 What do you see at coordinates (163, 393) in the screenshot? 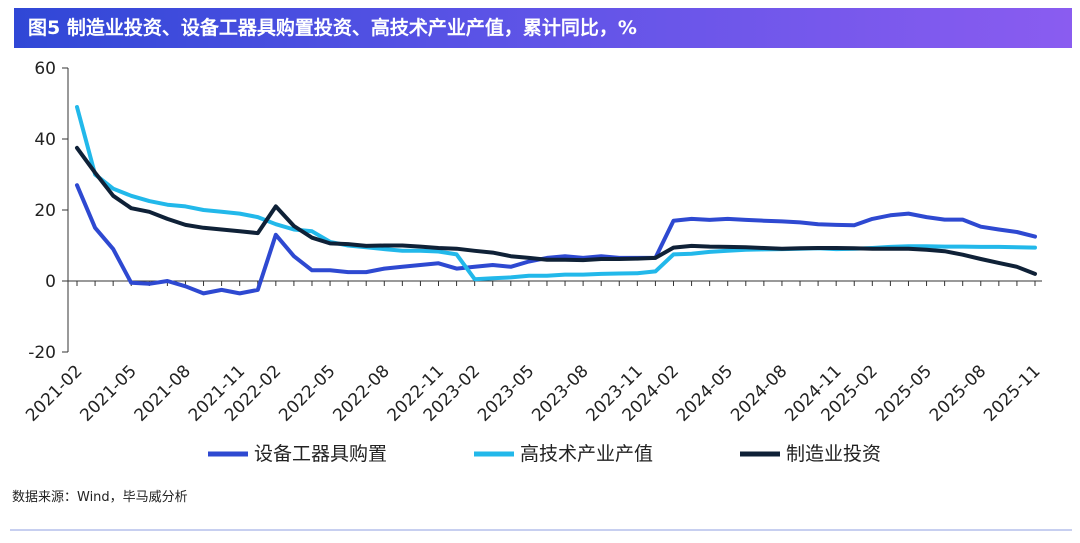
I see `x-tick-label: 2021-08` at bounding box center [163, 393].